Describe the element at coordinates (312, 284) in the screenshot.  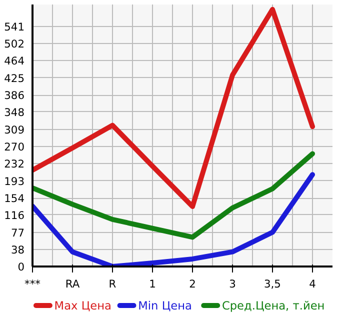
I see `x-tick-label: 4` at that location.